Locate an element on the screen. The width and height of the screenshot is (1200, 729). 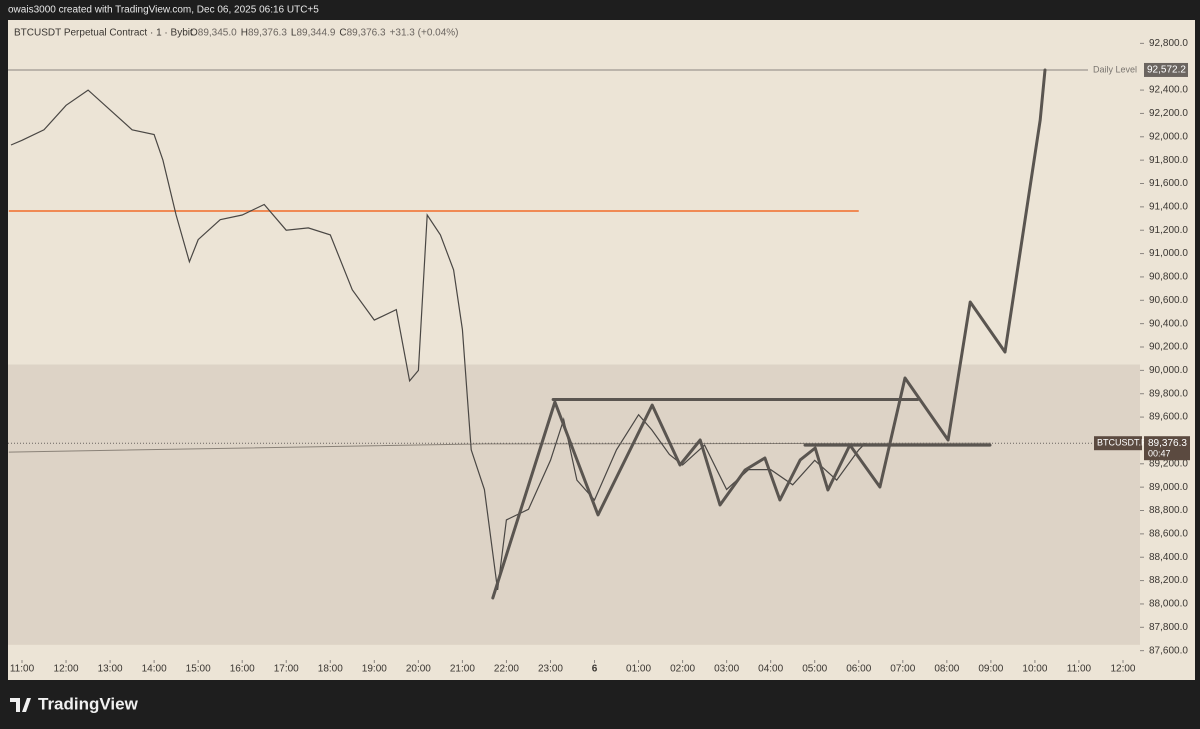
x-tick-label: 06:00 is located at coordinates (858, 669).